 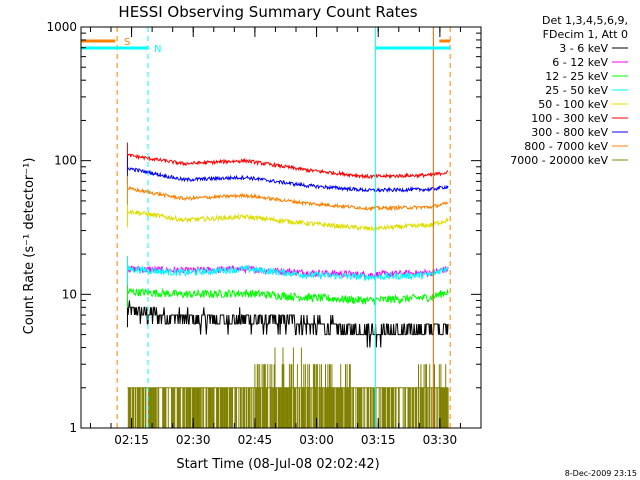 What do you see at coordinates (73, 428) in the screenshot?
I see `y-tick-label: 1` at bounding box center [73, 428].